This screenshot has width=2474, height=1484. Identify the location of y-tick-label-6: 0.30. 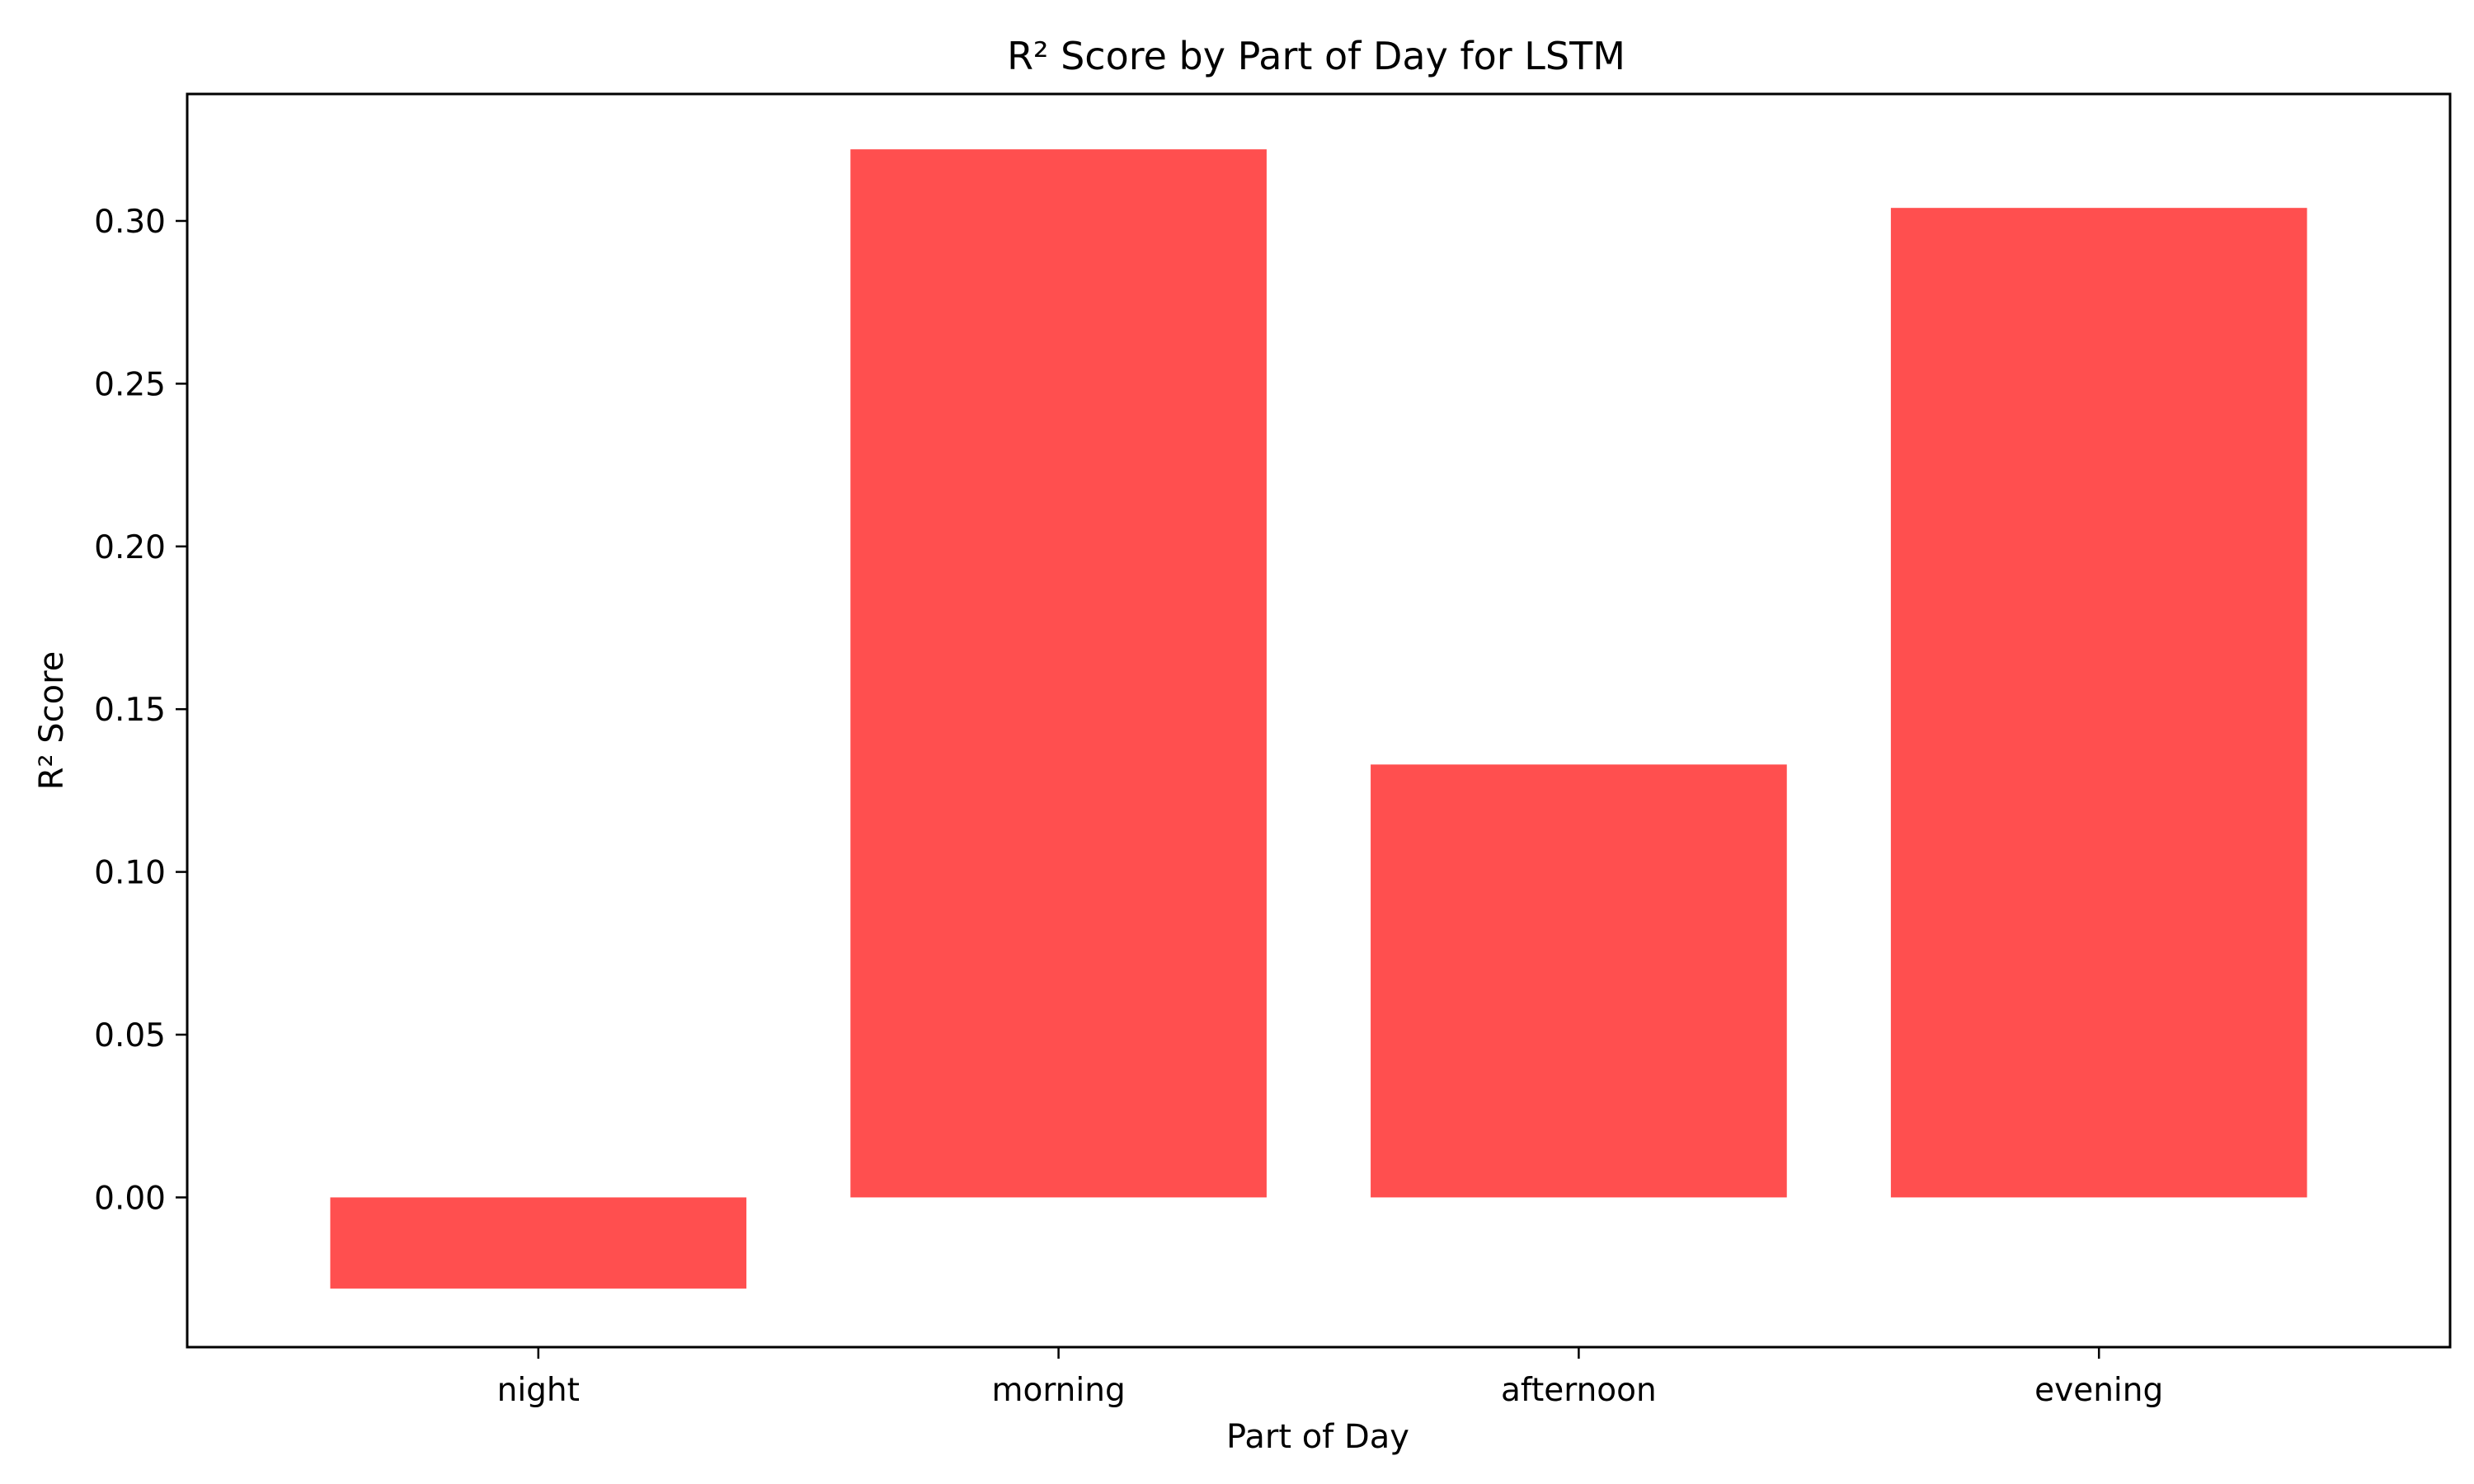
(130, 222).